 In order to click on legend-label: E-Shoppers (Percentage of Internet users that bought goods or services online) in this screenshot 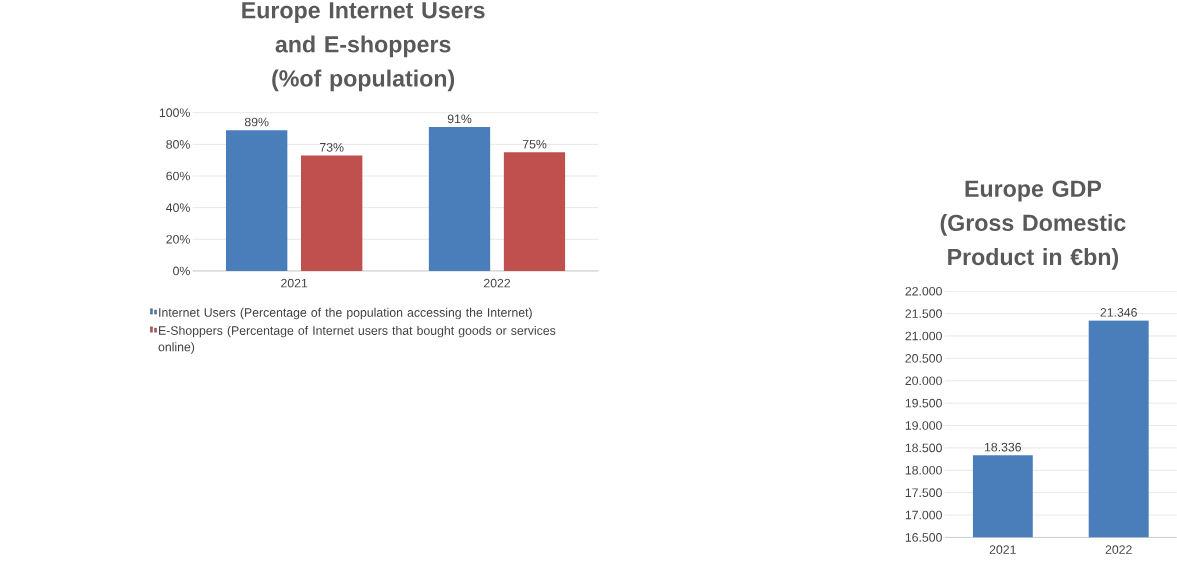, I will do `click(357, 339)`.